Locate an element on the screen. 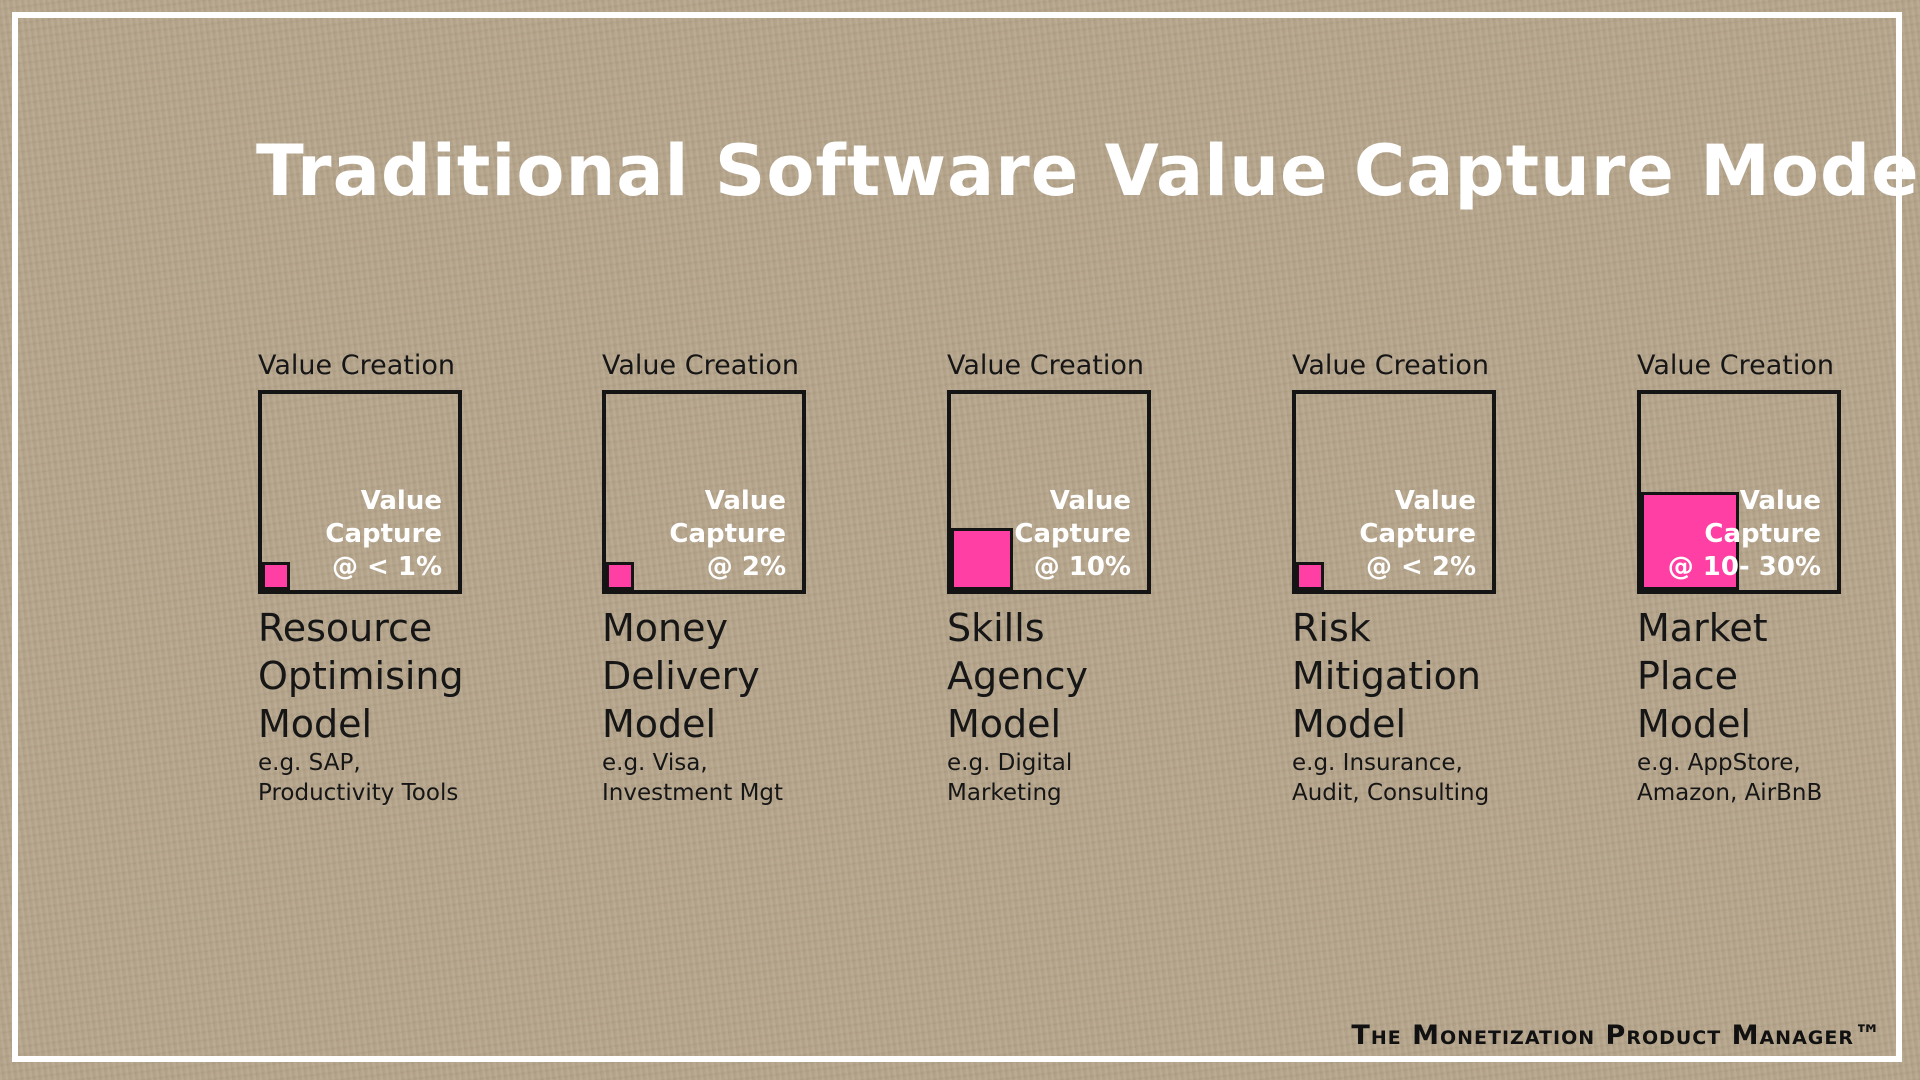  model-name-line: Delivery is located at coordinates (681, 676).